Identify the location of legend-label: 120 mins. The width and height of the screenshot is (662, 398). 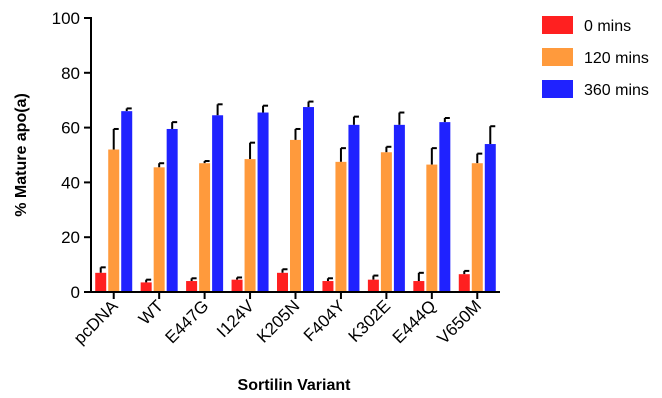
(616, 58).